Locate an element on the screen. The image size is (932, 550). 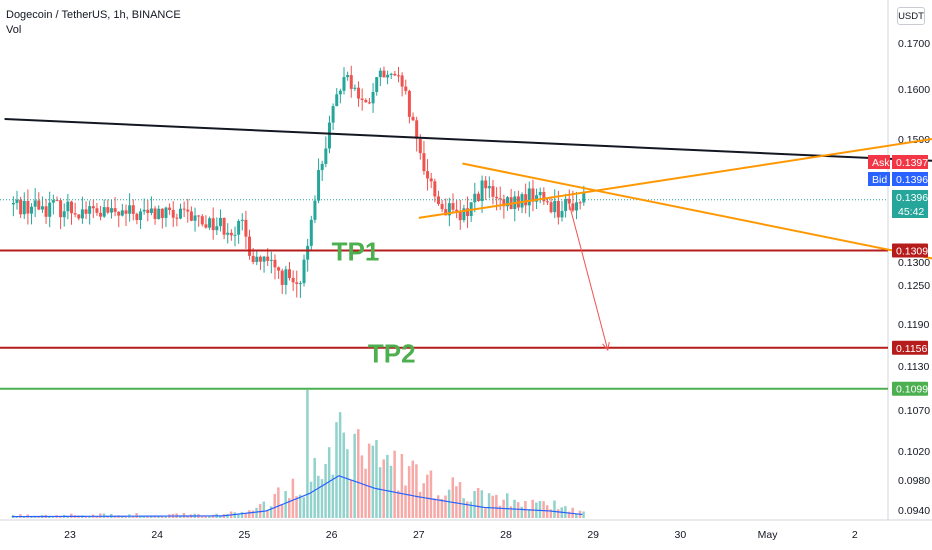
x-tick-label: 23 is located at coordinates (70, 535).